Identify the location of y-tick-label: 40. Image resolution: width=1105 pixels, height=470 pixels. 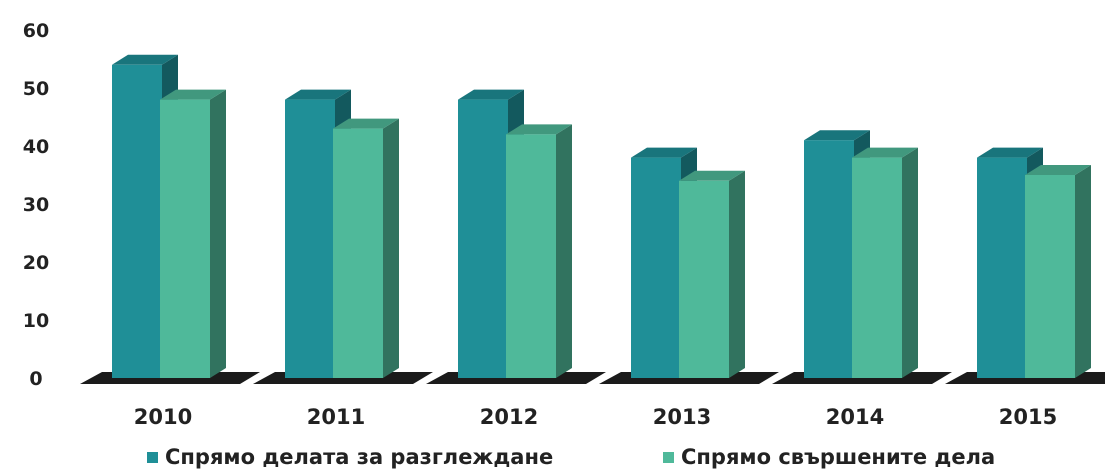
(36, 147).